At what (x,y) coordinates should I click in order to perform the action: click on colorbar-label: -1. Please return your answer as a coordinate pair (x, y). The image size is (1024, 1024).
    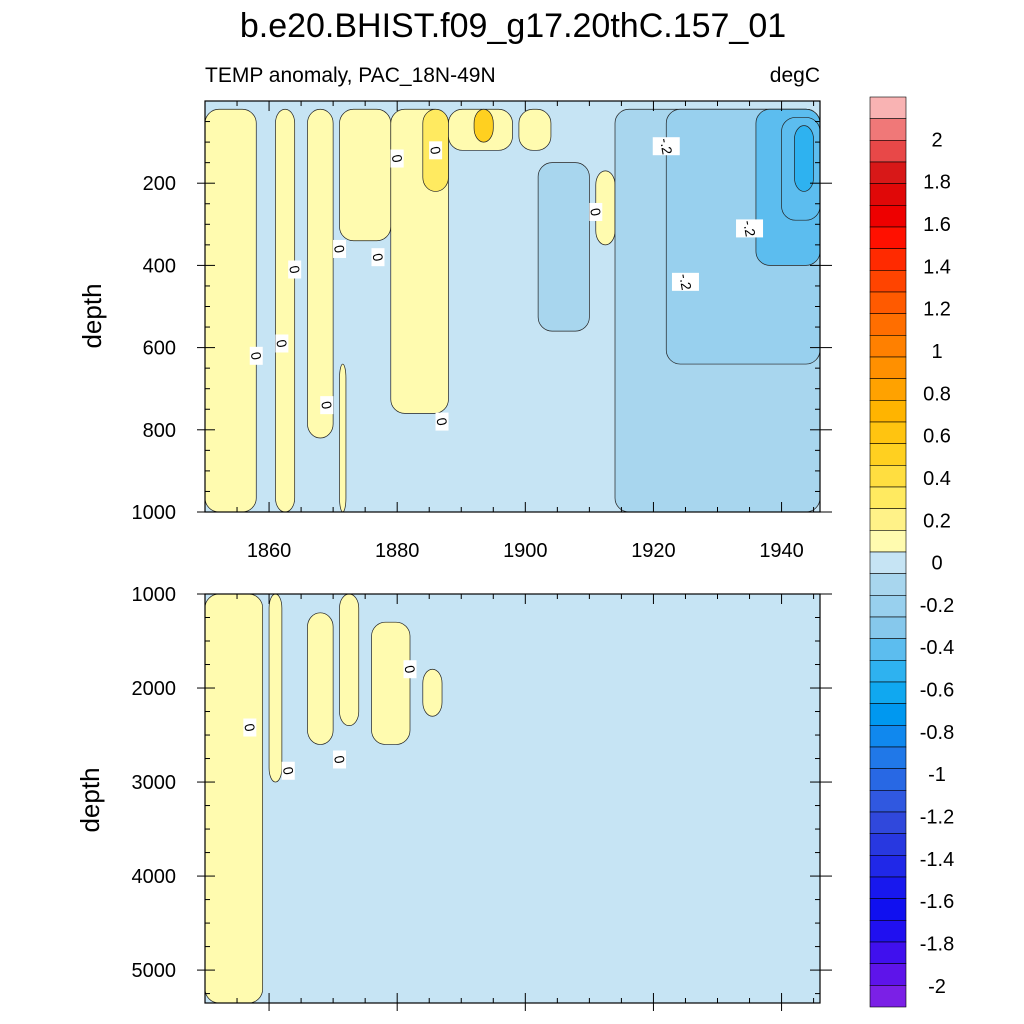
    Looking at the image, I should click on (937, 775).